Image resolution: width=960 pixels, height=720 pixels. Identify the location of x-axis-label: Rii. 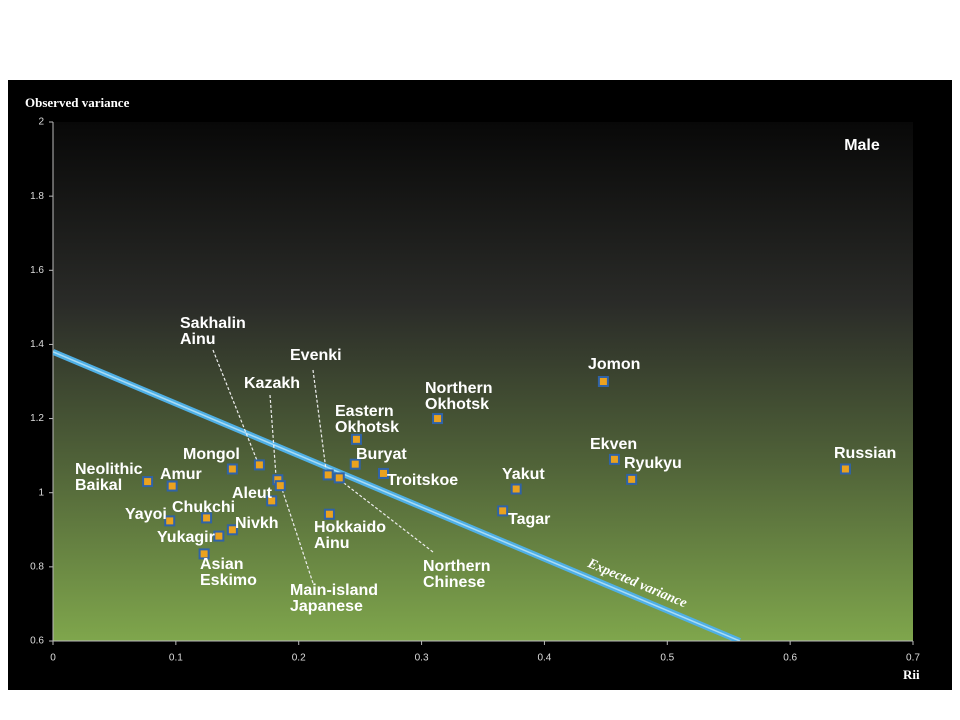
(911, 674).